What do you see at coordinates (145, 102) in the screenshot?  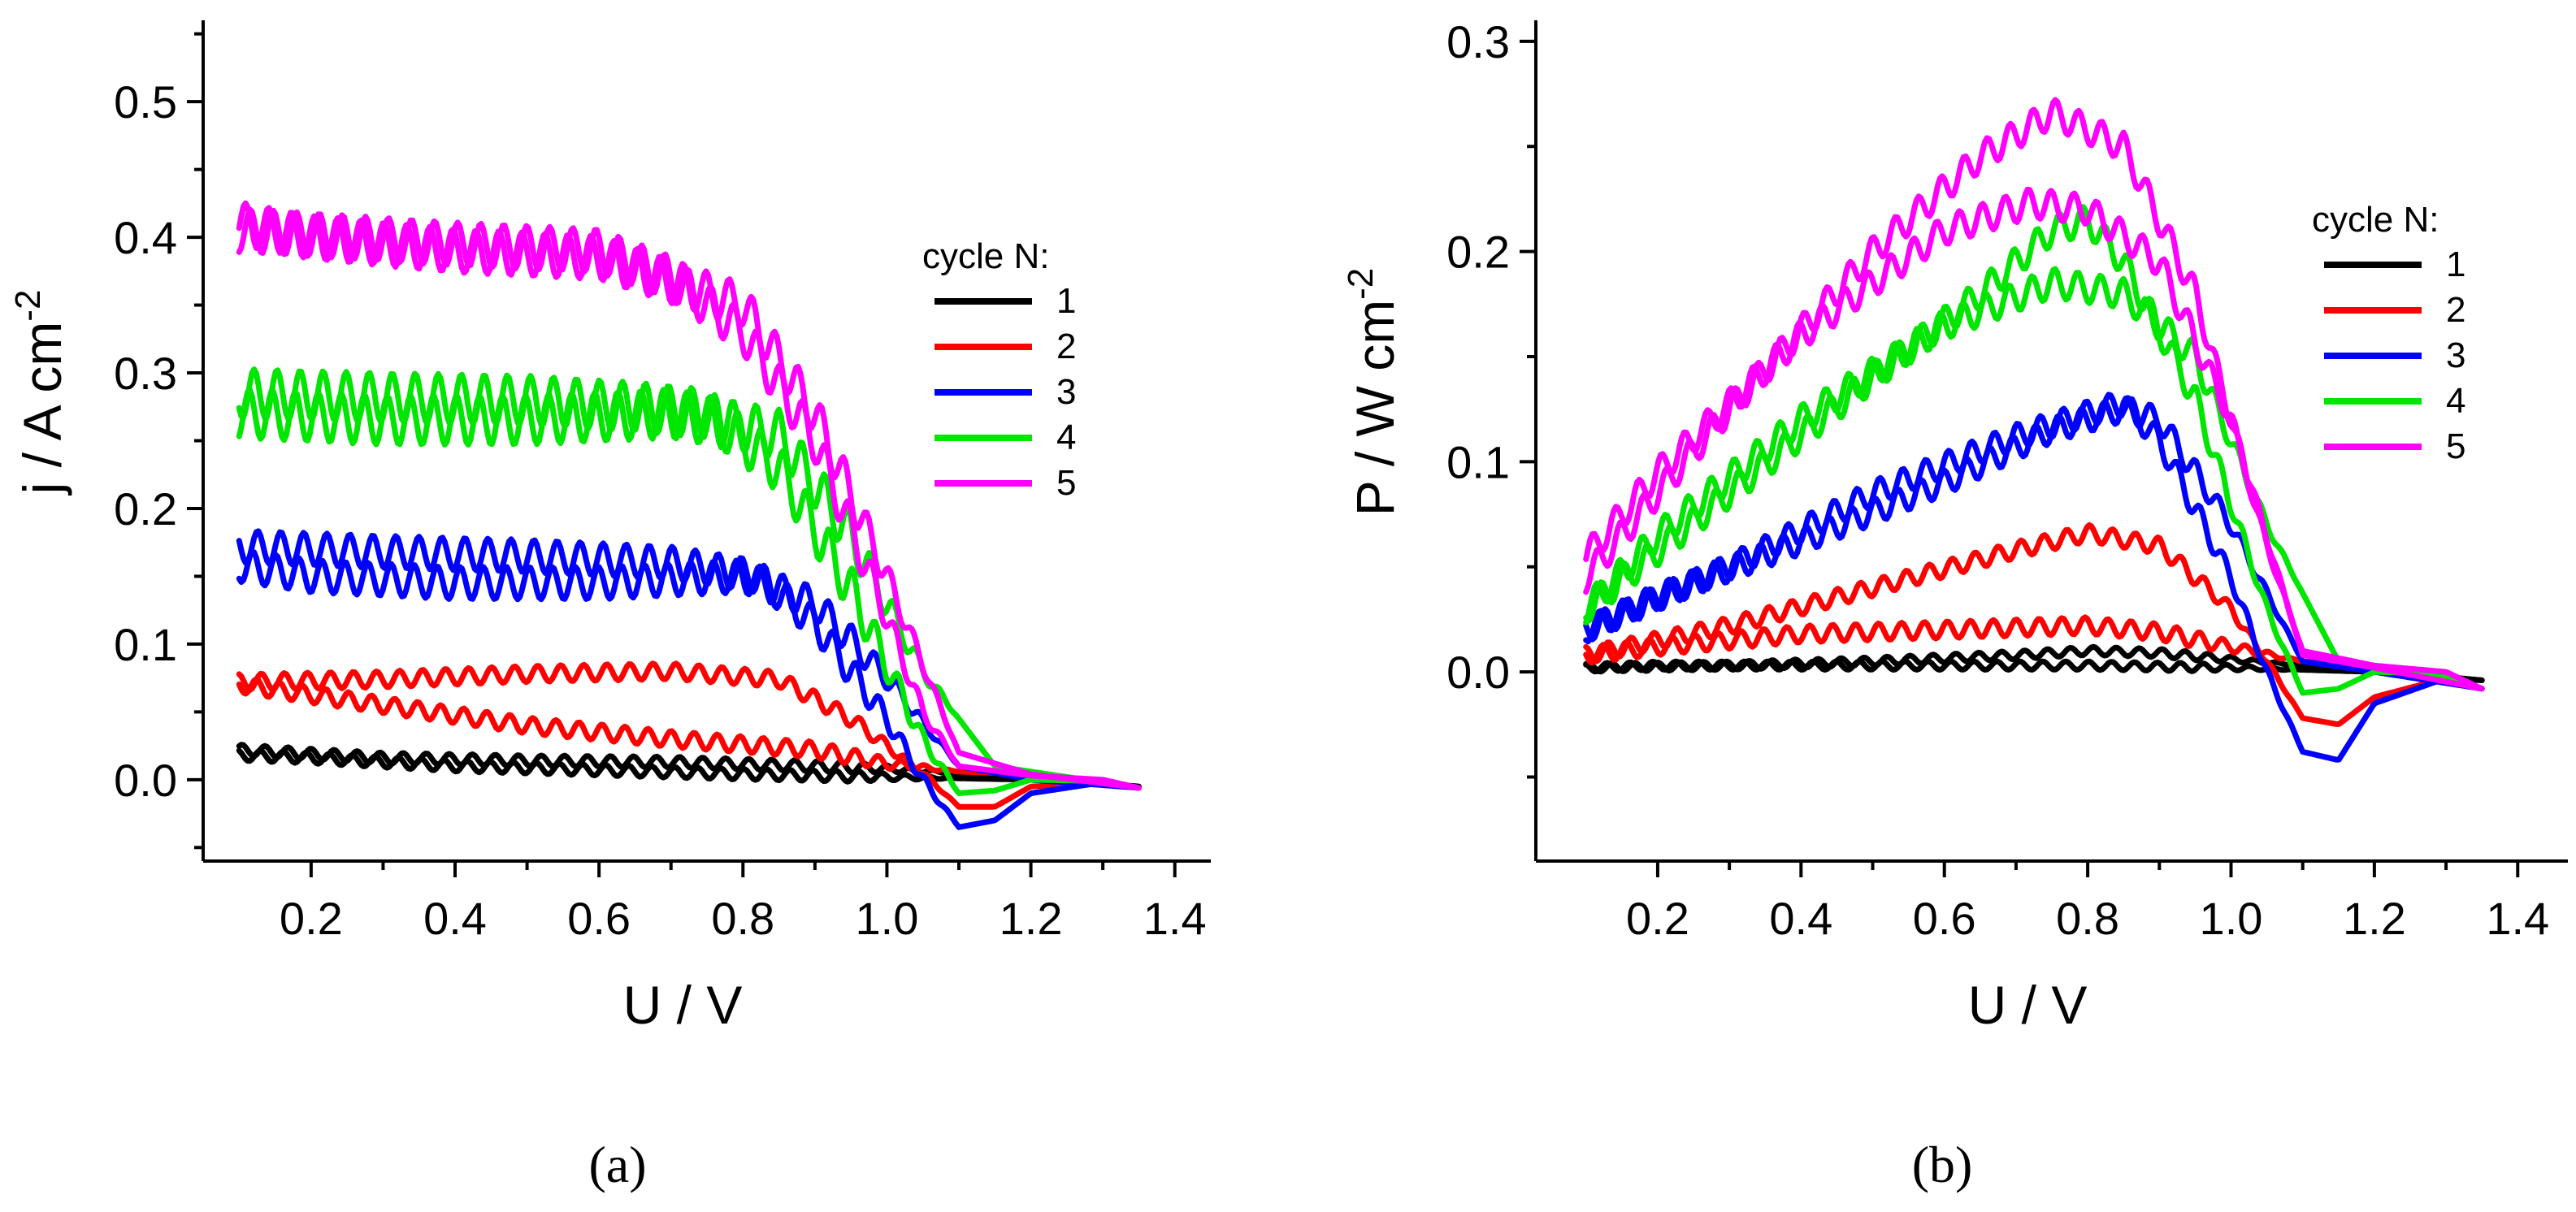 I see `y-tick-label: 0.5` at bounding box center [145, 102].